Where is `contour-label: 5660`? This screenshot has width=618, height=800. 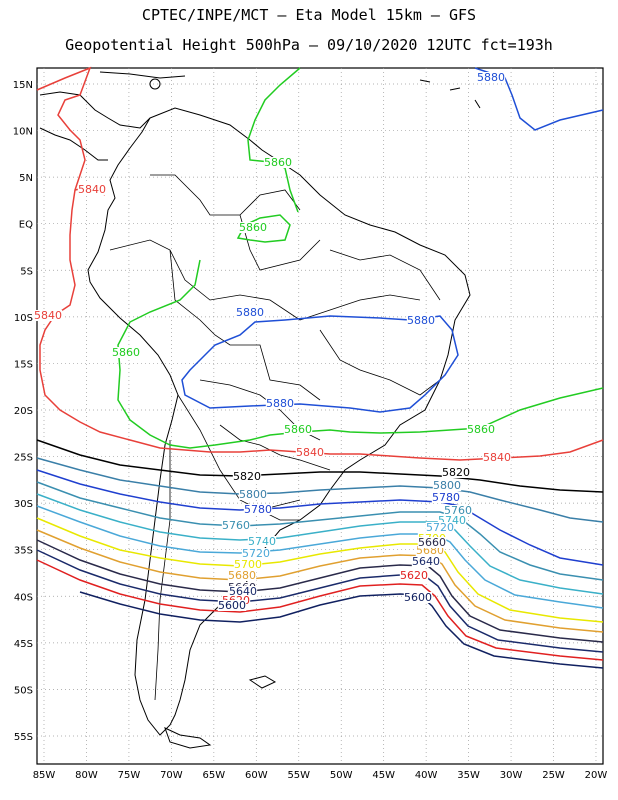 contour-label: 5660 is located at coordinates (432, 542).